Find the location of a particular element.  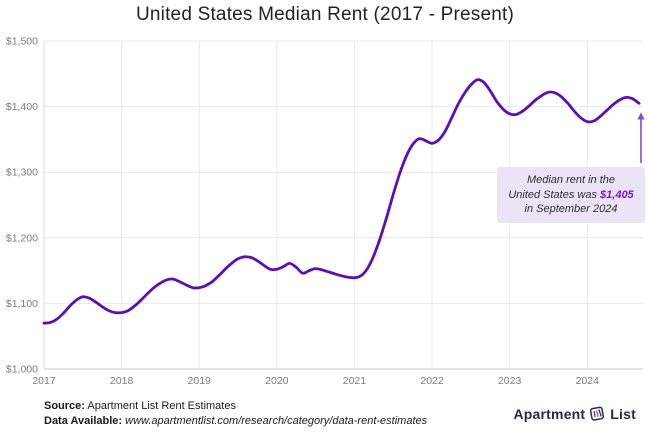

x-tick-label: 2020 is located at coordinates (277, 381).